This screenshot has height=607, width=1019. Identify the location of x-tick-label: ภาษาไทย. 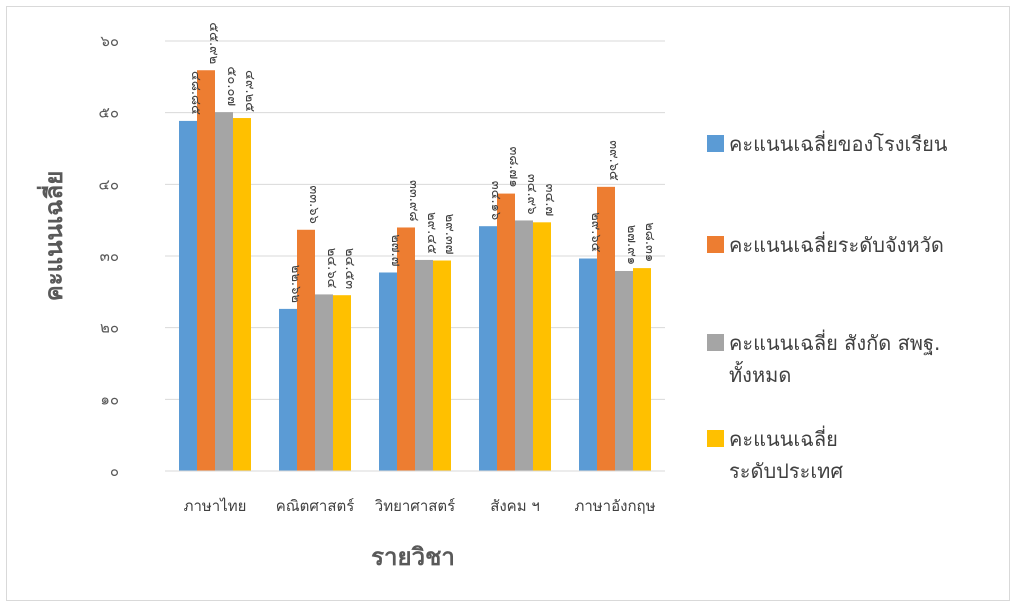
(215, 506).